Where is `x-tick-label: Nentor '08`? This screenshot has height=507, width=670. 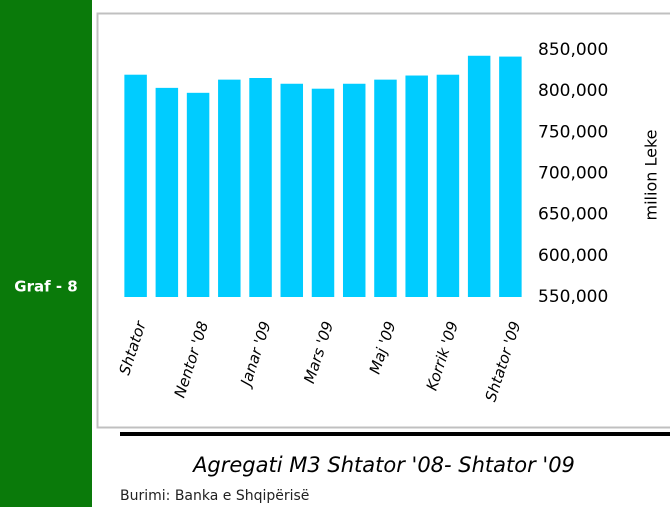 x-tick-label: Nentor '08 is located at coordinates (192, 359).